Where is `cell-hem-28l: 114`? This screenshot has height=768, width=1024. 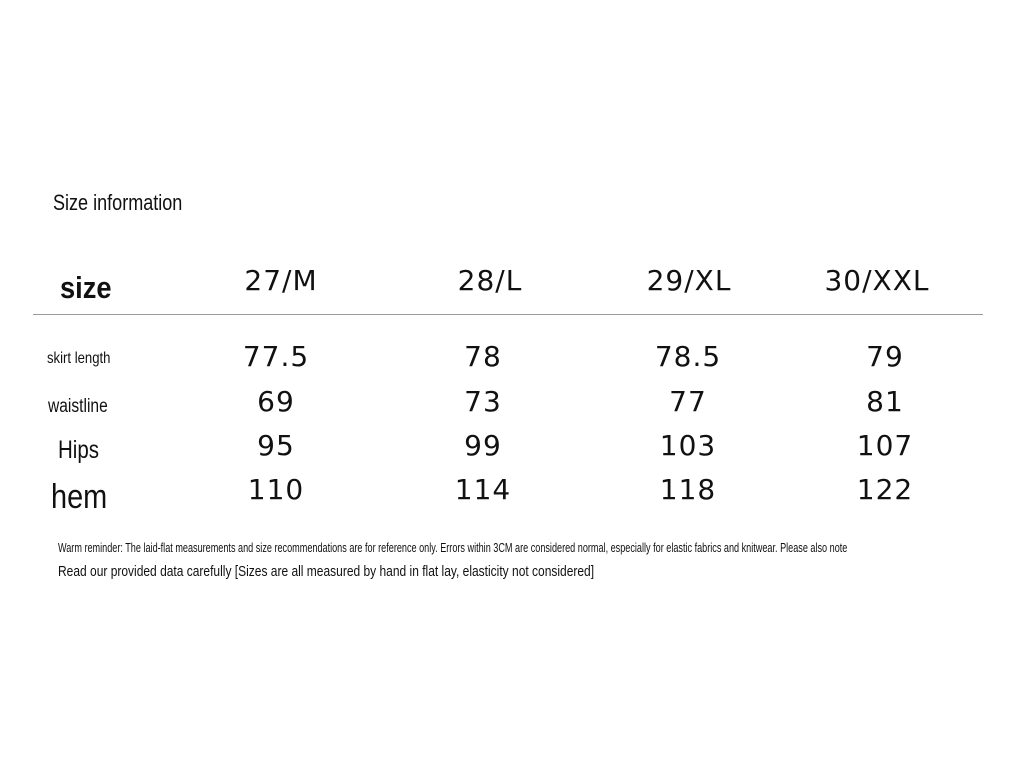
cell-hem-28l: 114 is located at coordinates (483, 489).